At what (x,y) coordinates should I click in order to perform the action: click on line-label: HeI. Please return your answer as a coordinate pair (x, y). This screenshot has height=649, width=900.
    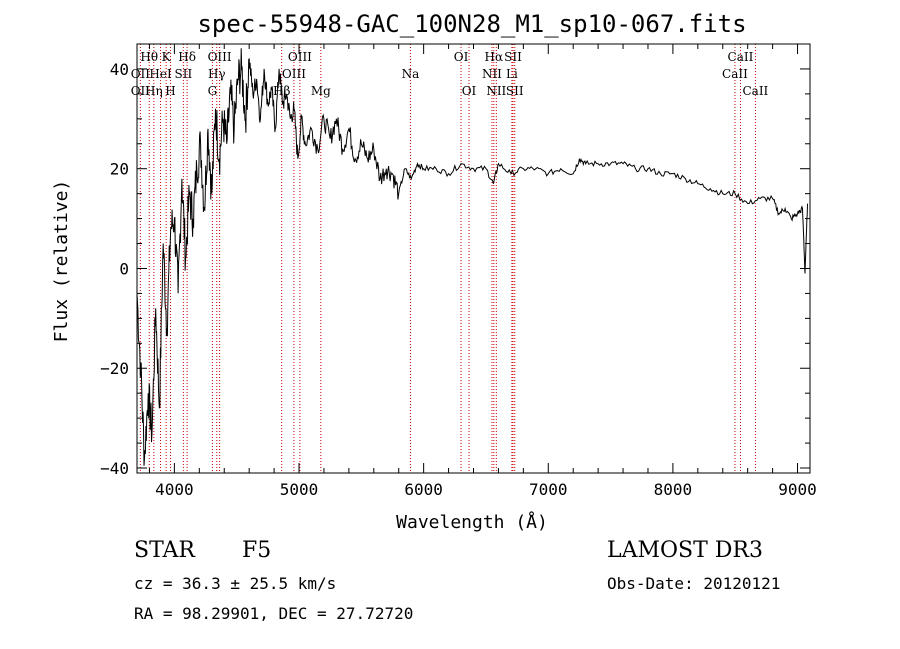
    Looking at the image, I should click on (160, 74).